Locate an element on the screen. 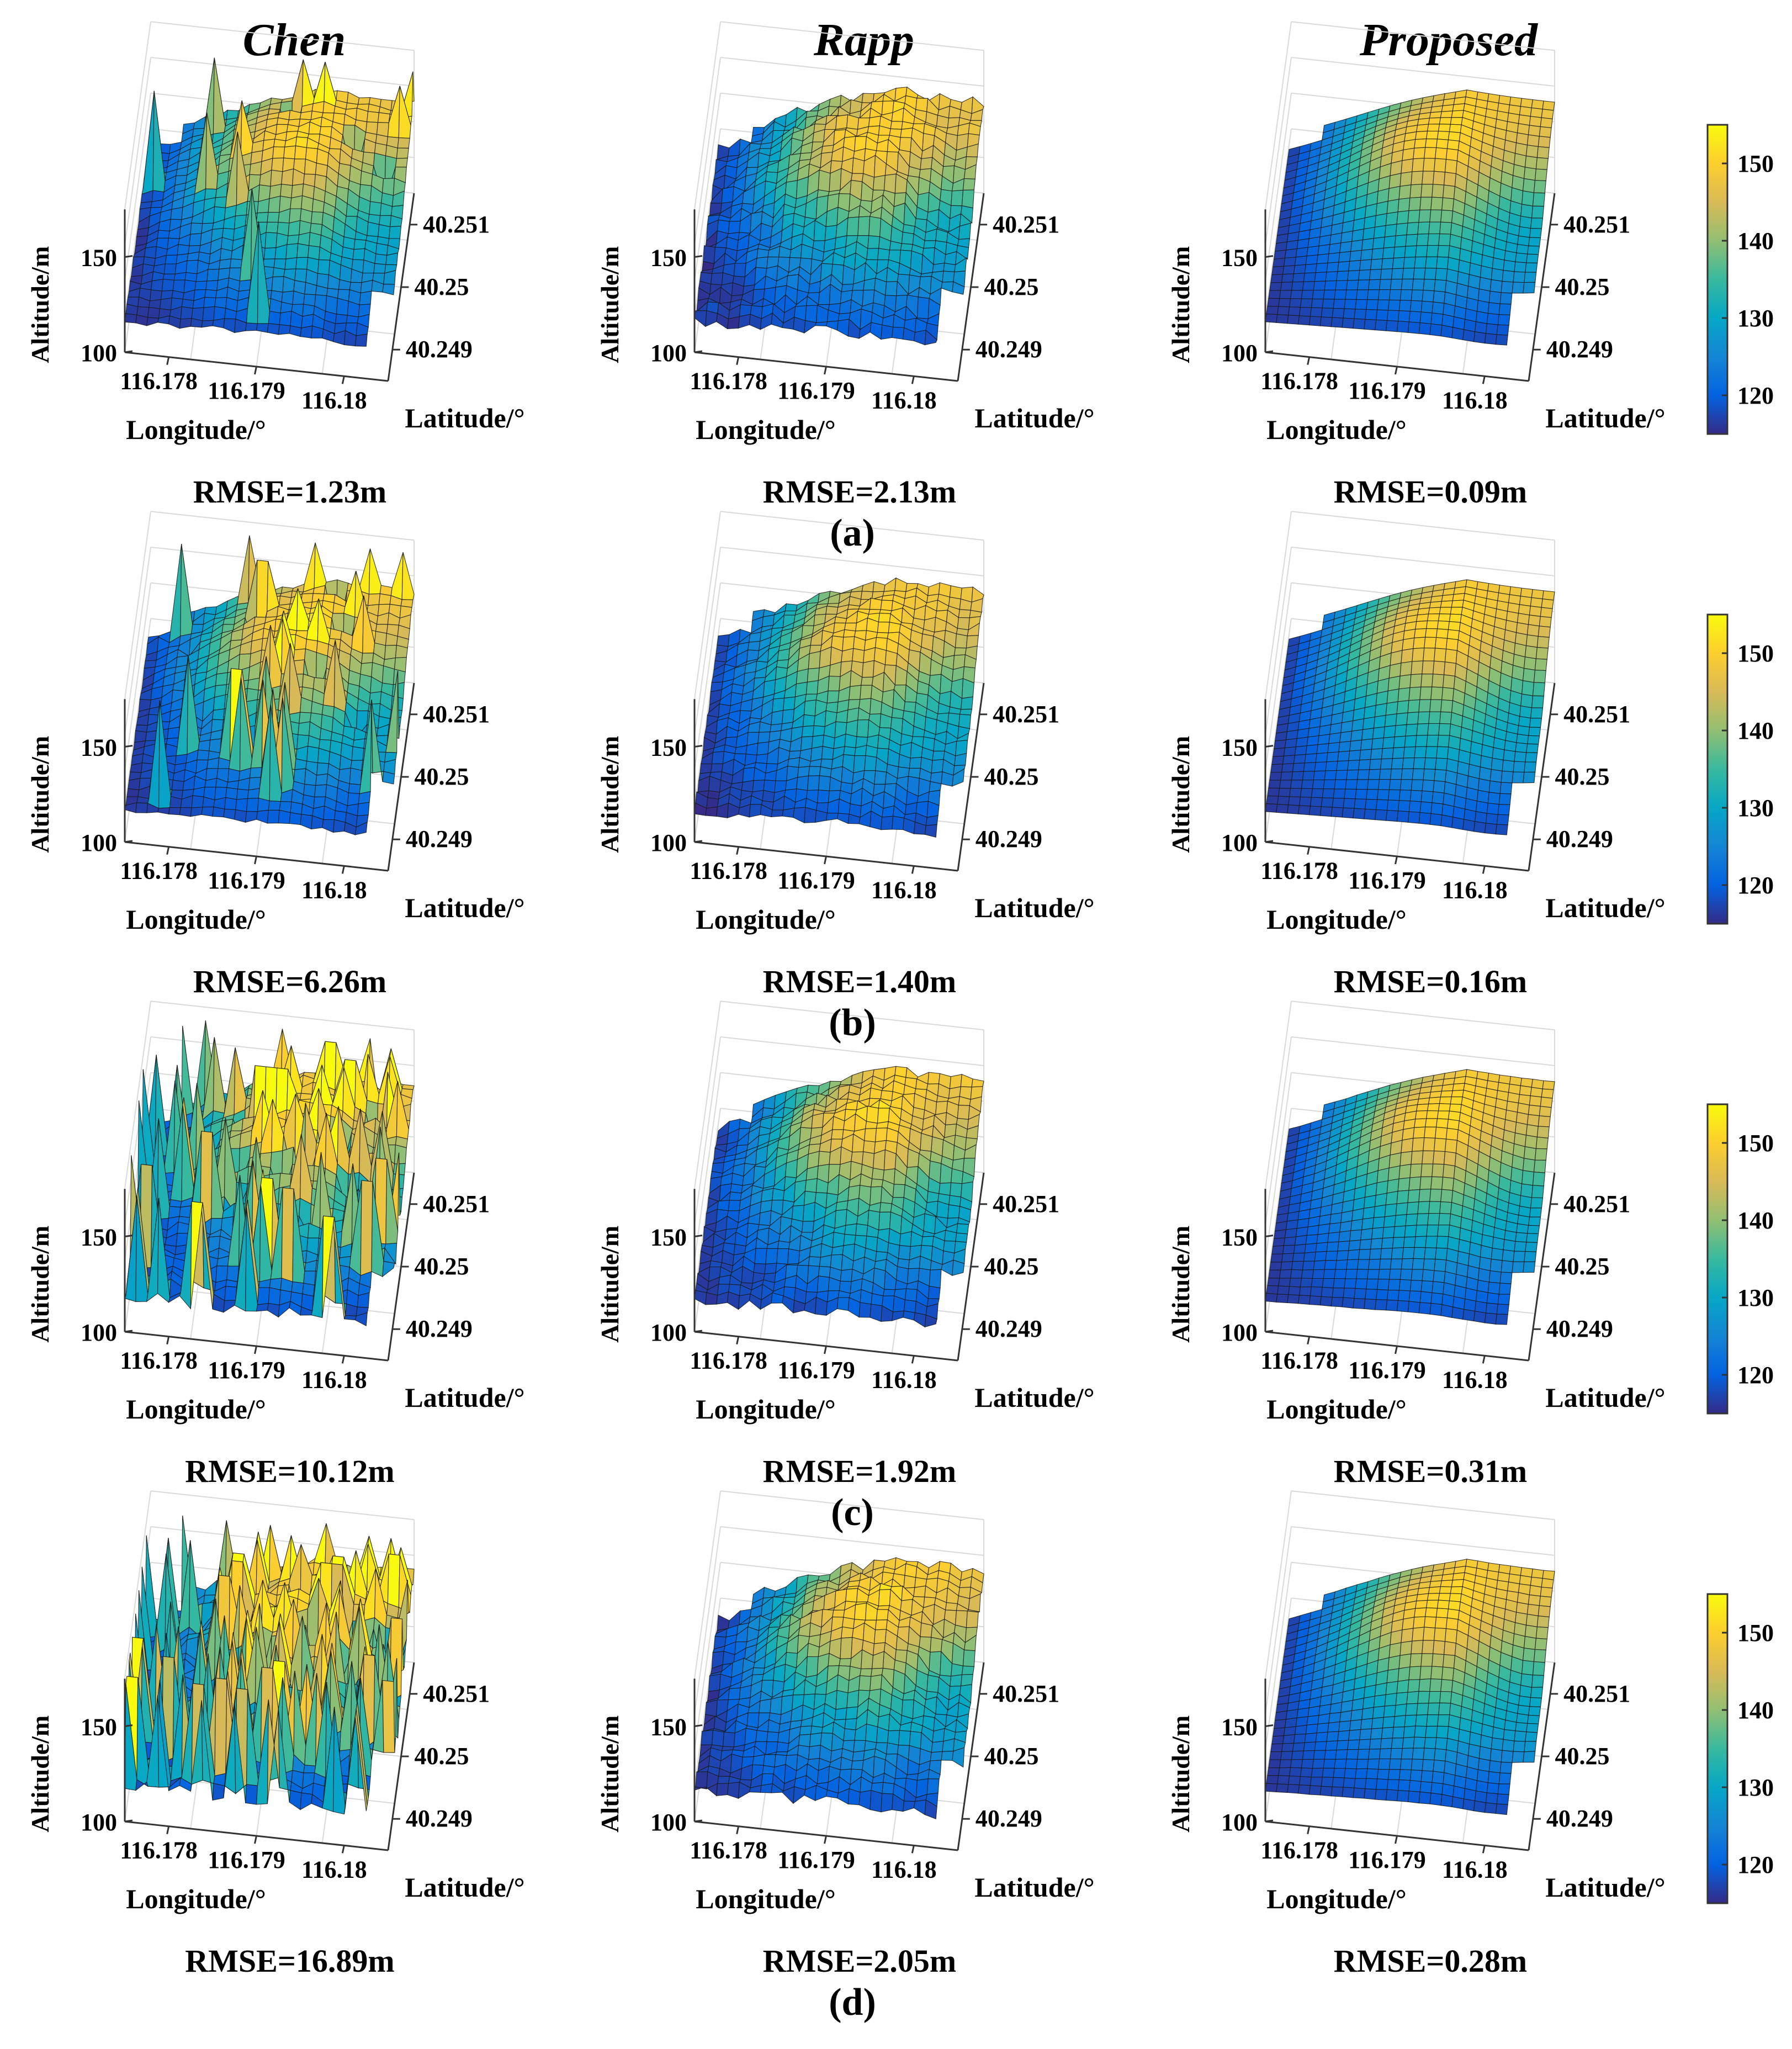 Image resolution: width=1792 pixels, height=2049 pixels. z-axis-label: Altitude/m is located at coordinates (610, 795).